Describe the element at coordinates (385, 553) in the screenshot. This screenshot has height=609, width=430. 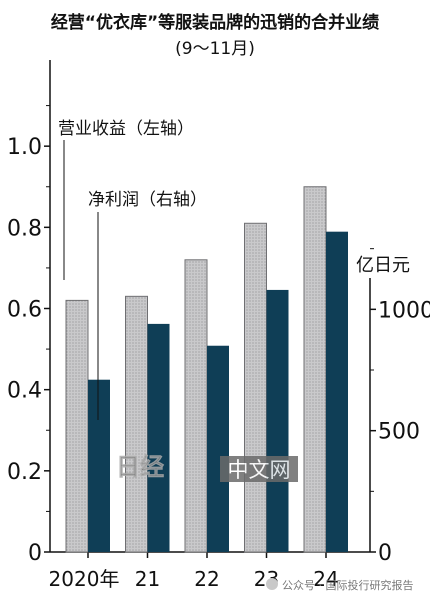
I see `right-tick-label: 0` at that location.